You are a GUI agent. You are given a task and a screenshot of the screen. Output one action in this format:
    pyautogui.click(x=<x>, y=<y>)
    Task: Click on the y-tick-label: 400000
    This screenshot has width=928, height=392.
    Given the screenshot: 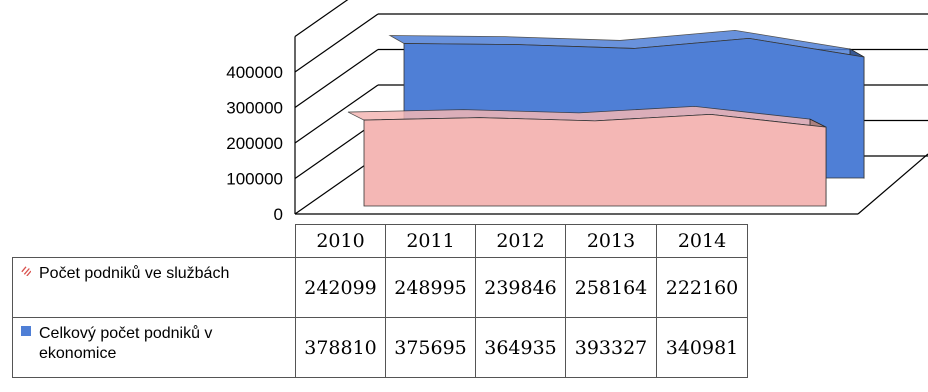 What is the action you would take?
    pyautogui.click(x=254, y=72)
    